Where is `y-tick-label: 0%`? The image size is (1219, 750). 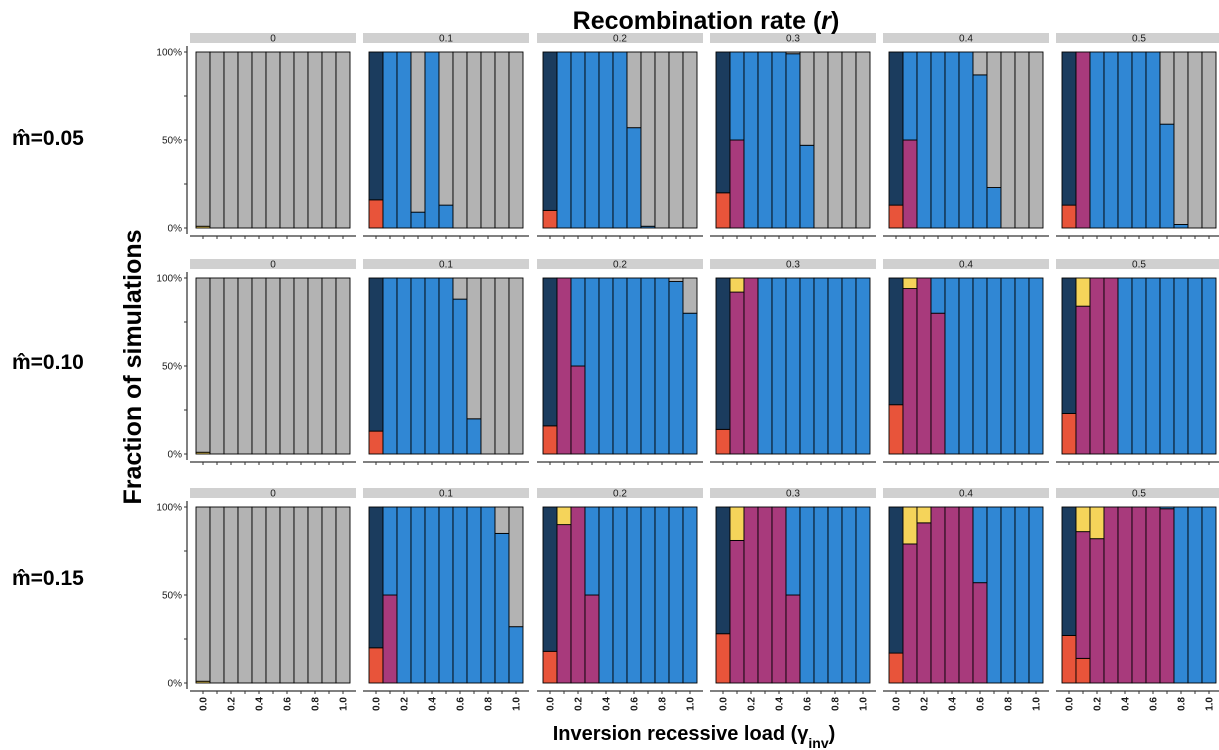 y-tick-label: 0% is located at coordinates (175, 684).